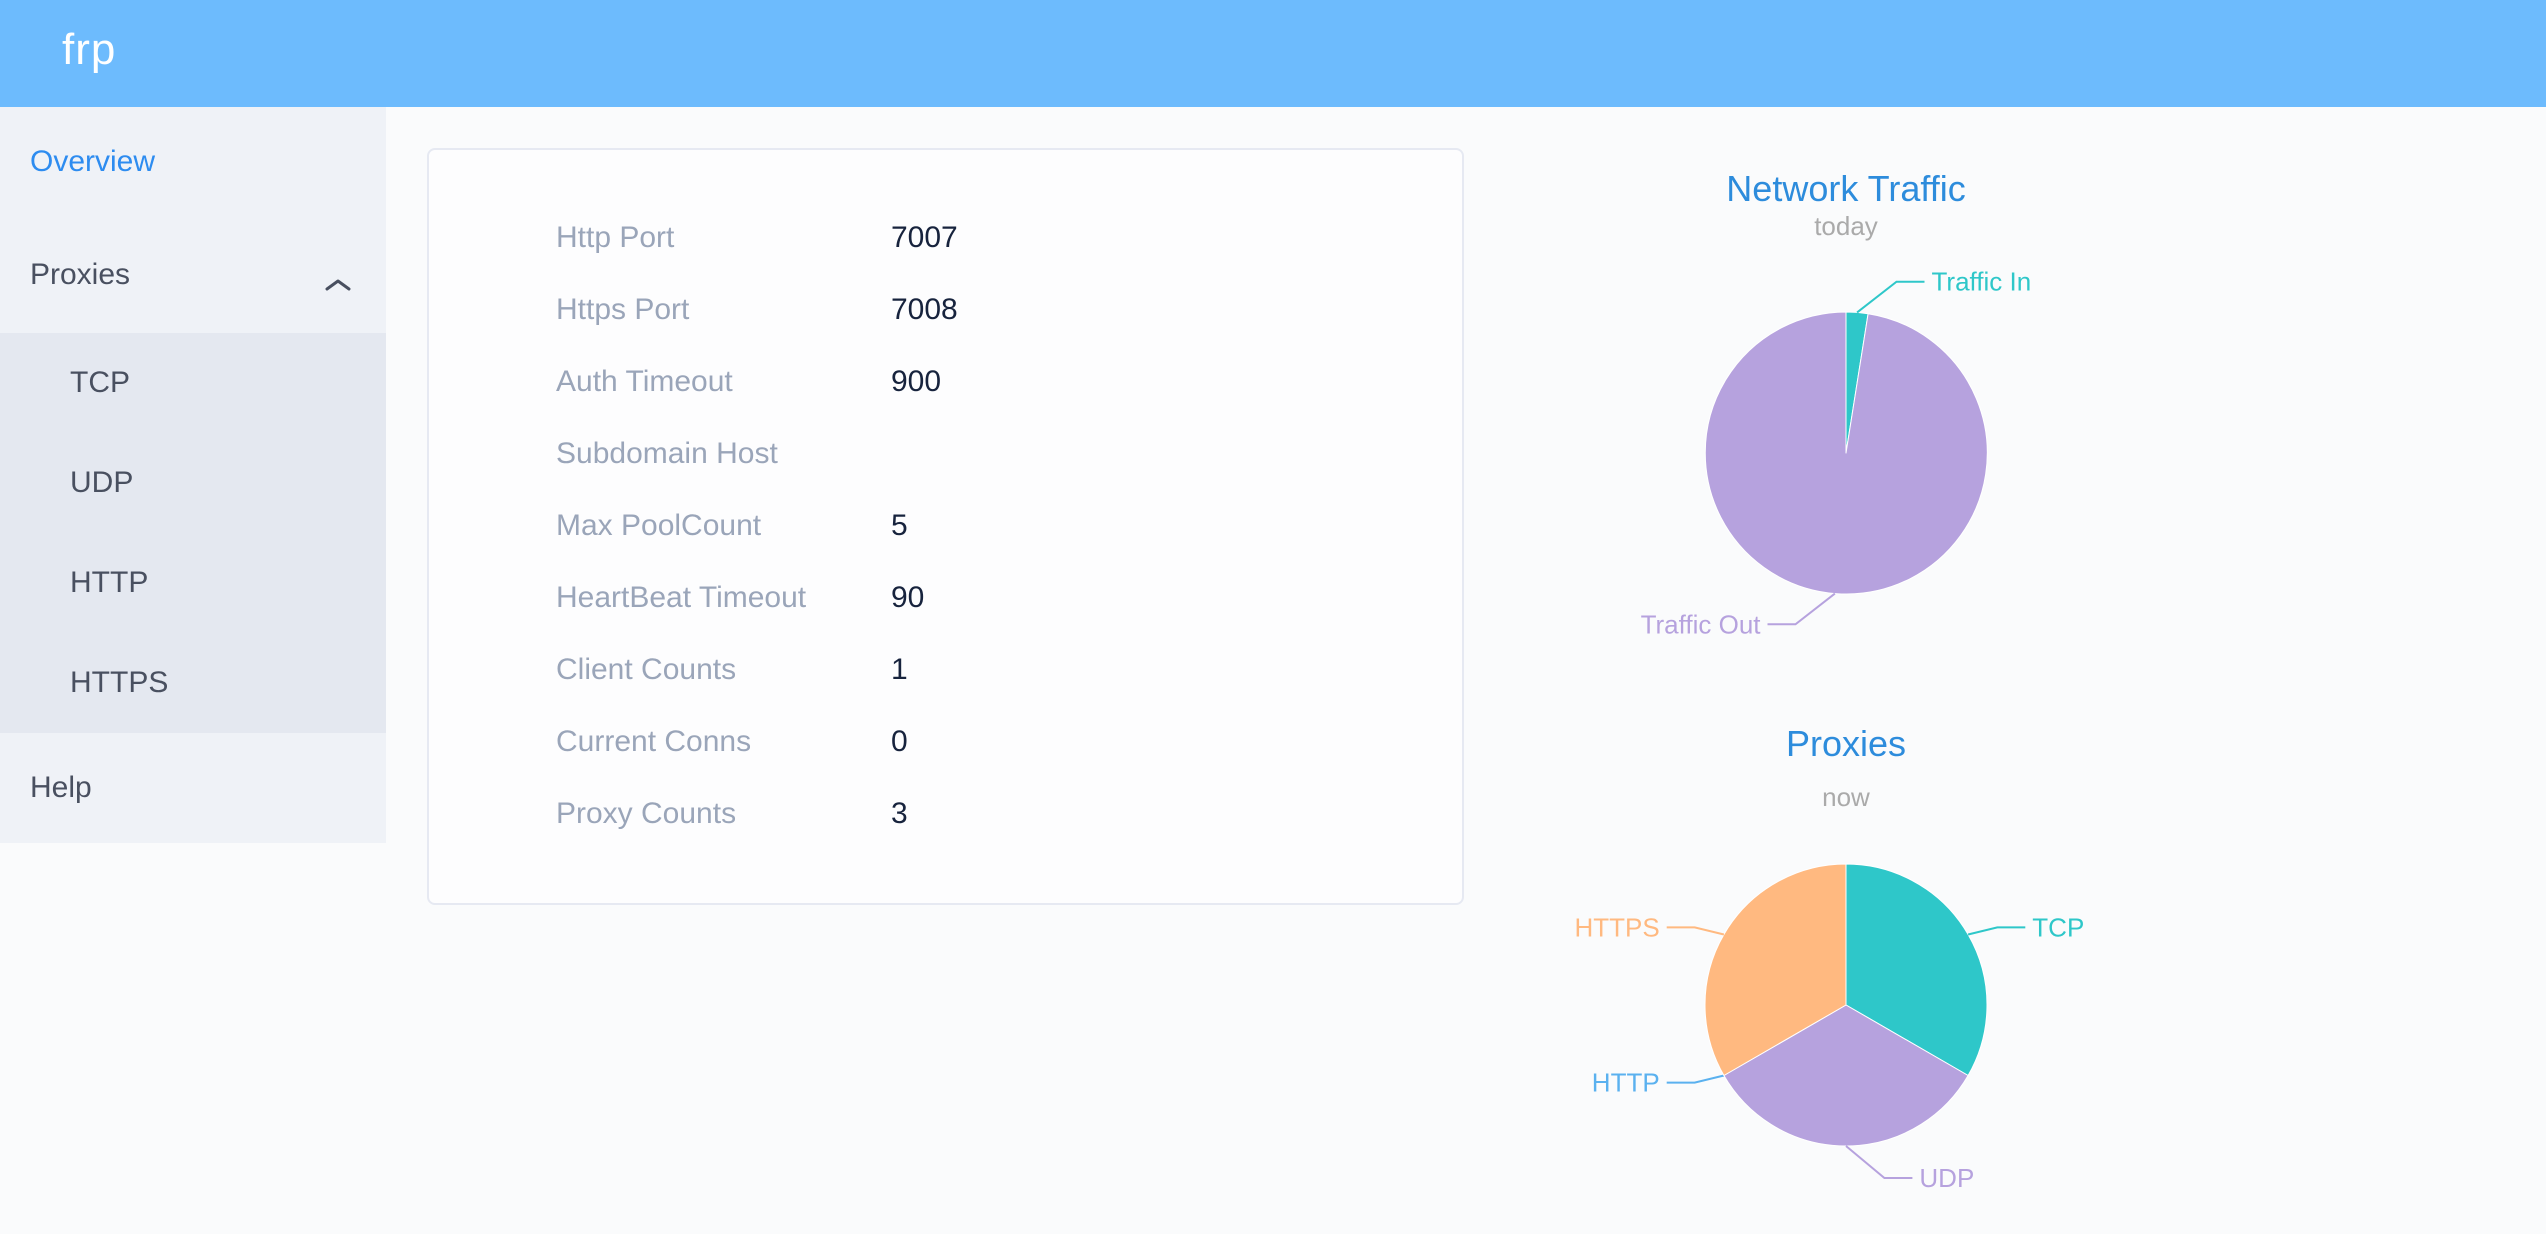 This screenshot has height=1234, width=2546. Describe the element at coordinates (61, 787) in the screenshot. I see `sidebar-item-label: Help` at that location.